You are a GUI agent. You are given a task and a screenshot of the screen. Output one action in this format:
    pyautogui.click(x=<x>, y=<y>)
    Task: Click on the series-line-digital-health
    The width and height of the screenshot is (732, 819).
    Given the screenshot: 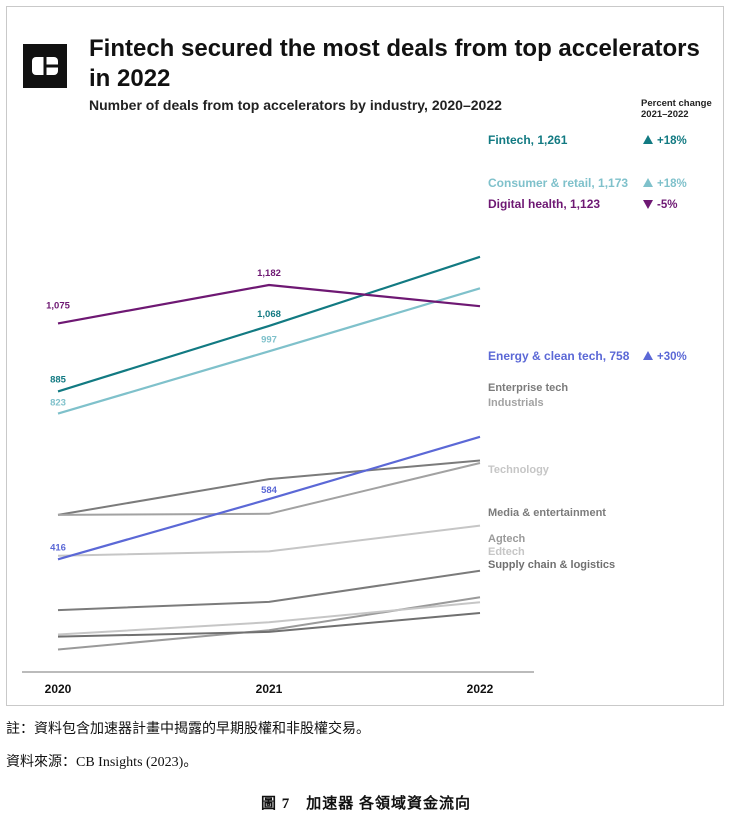 What is the action you would take?
    pyautogui.click(x=269, y=304)
    